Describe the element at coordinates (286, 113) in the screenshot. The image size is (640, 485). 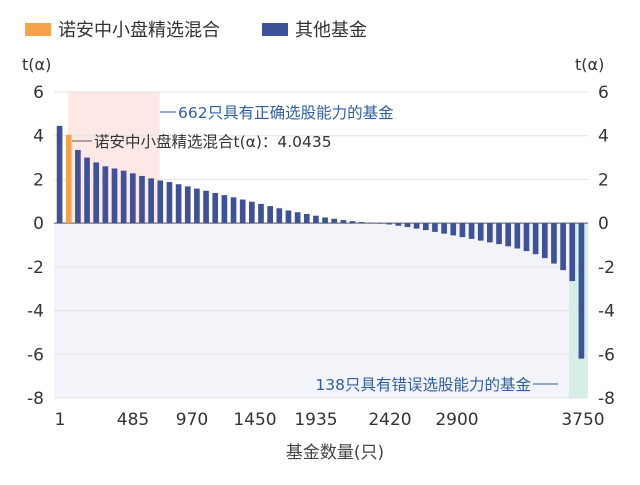
I see `annotation-positive-skill: 662只具有正确选股能力的基金` at that location.